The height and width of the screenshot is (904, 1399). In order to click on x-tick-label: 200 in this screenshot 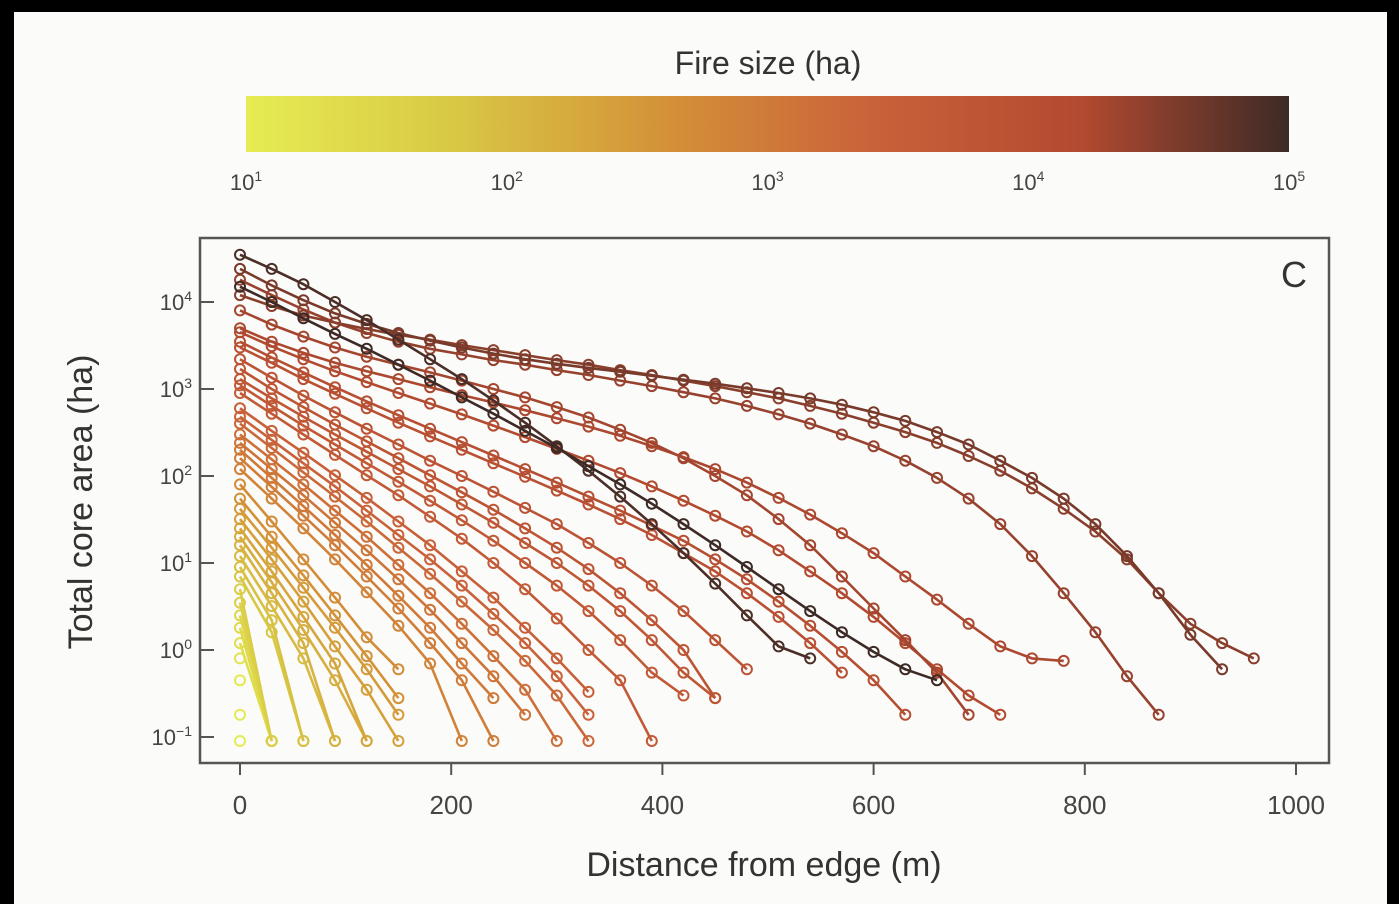, I will do `click(451, 805)`.